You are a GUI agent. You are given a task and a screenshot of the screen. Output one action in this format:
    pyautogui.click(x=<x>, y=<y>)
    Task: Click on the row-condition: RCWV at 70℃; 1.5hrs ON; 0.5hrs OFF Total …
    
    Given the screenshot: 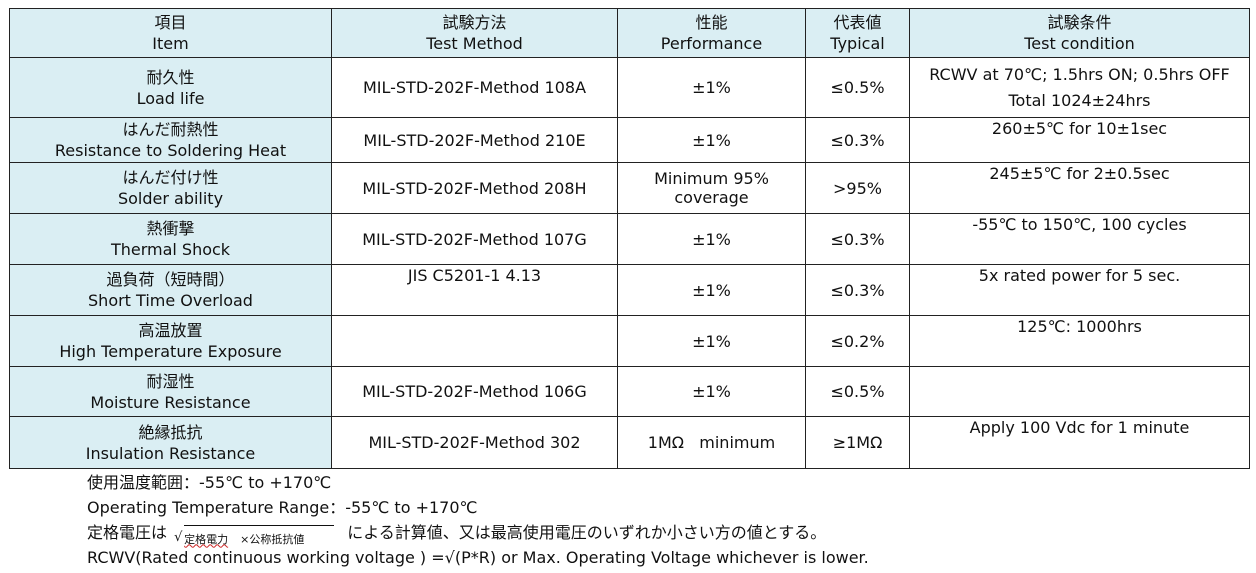 What is the action you would take?
    pyautogui.click(x=1079, y=87)
    